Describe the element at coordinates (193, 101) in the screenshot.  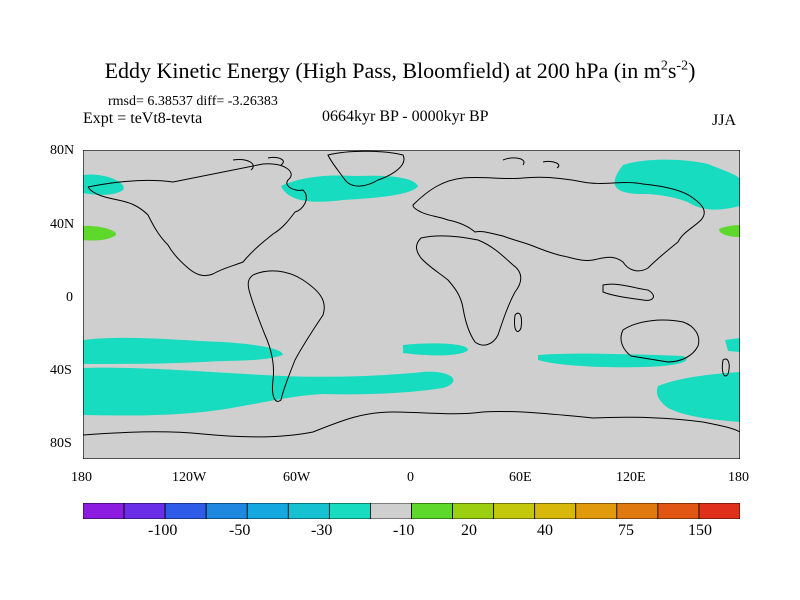
I see `stats-text: rmsd= 6.38537 diff= -3.26383` at that location.